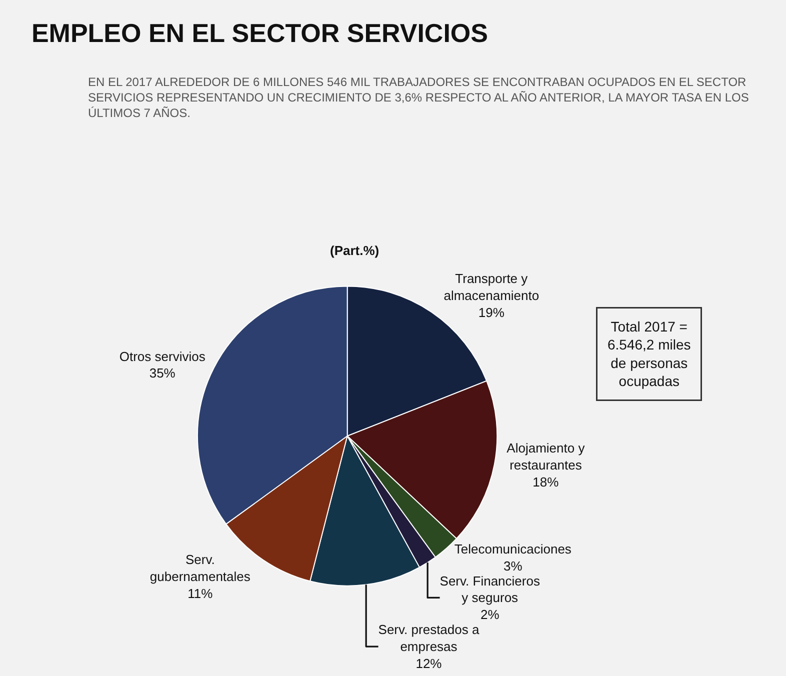  I want to click on text: Total 2017 = 6.546,2 miles de personas ocupadas, so click(649, 354).